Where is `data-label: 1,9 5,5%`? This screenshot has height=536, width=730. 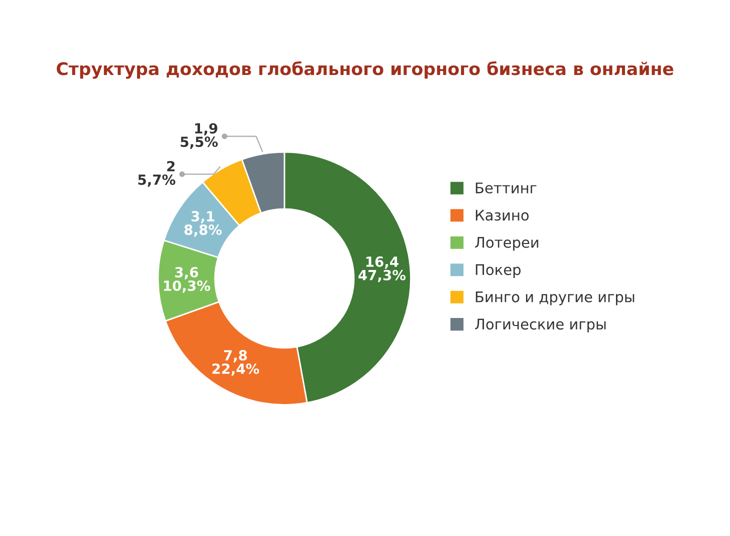
data-label: 1,9 5,5% is located at coordinates (199, 136).